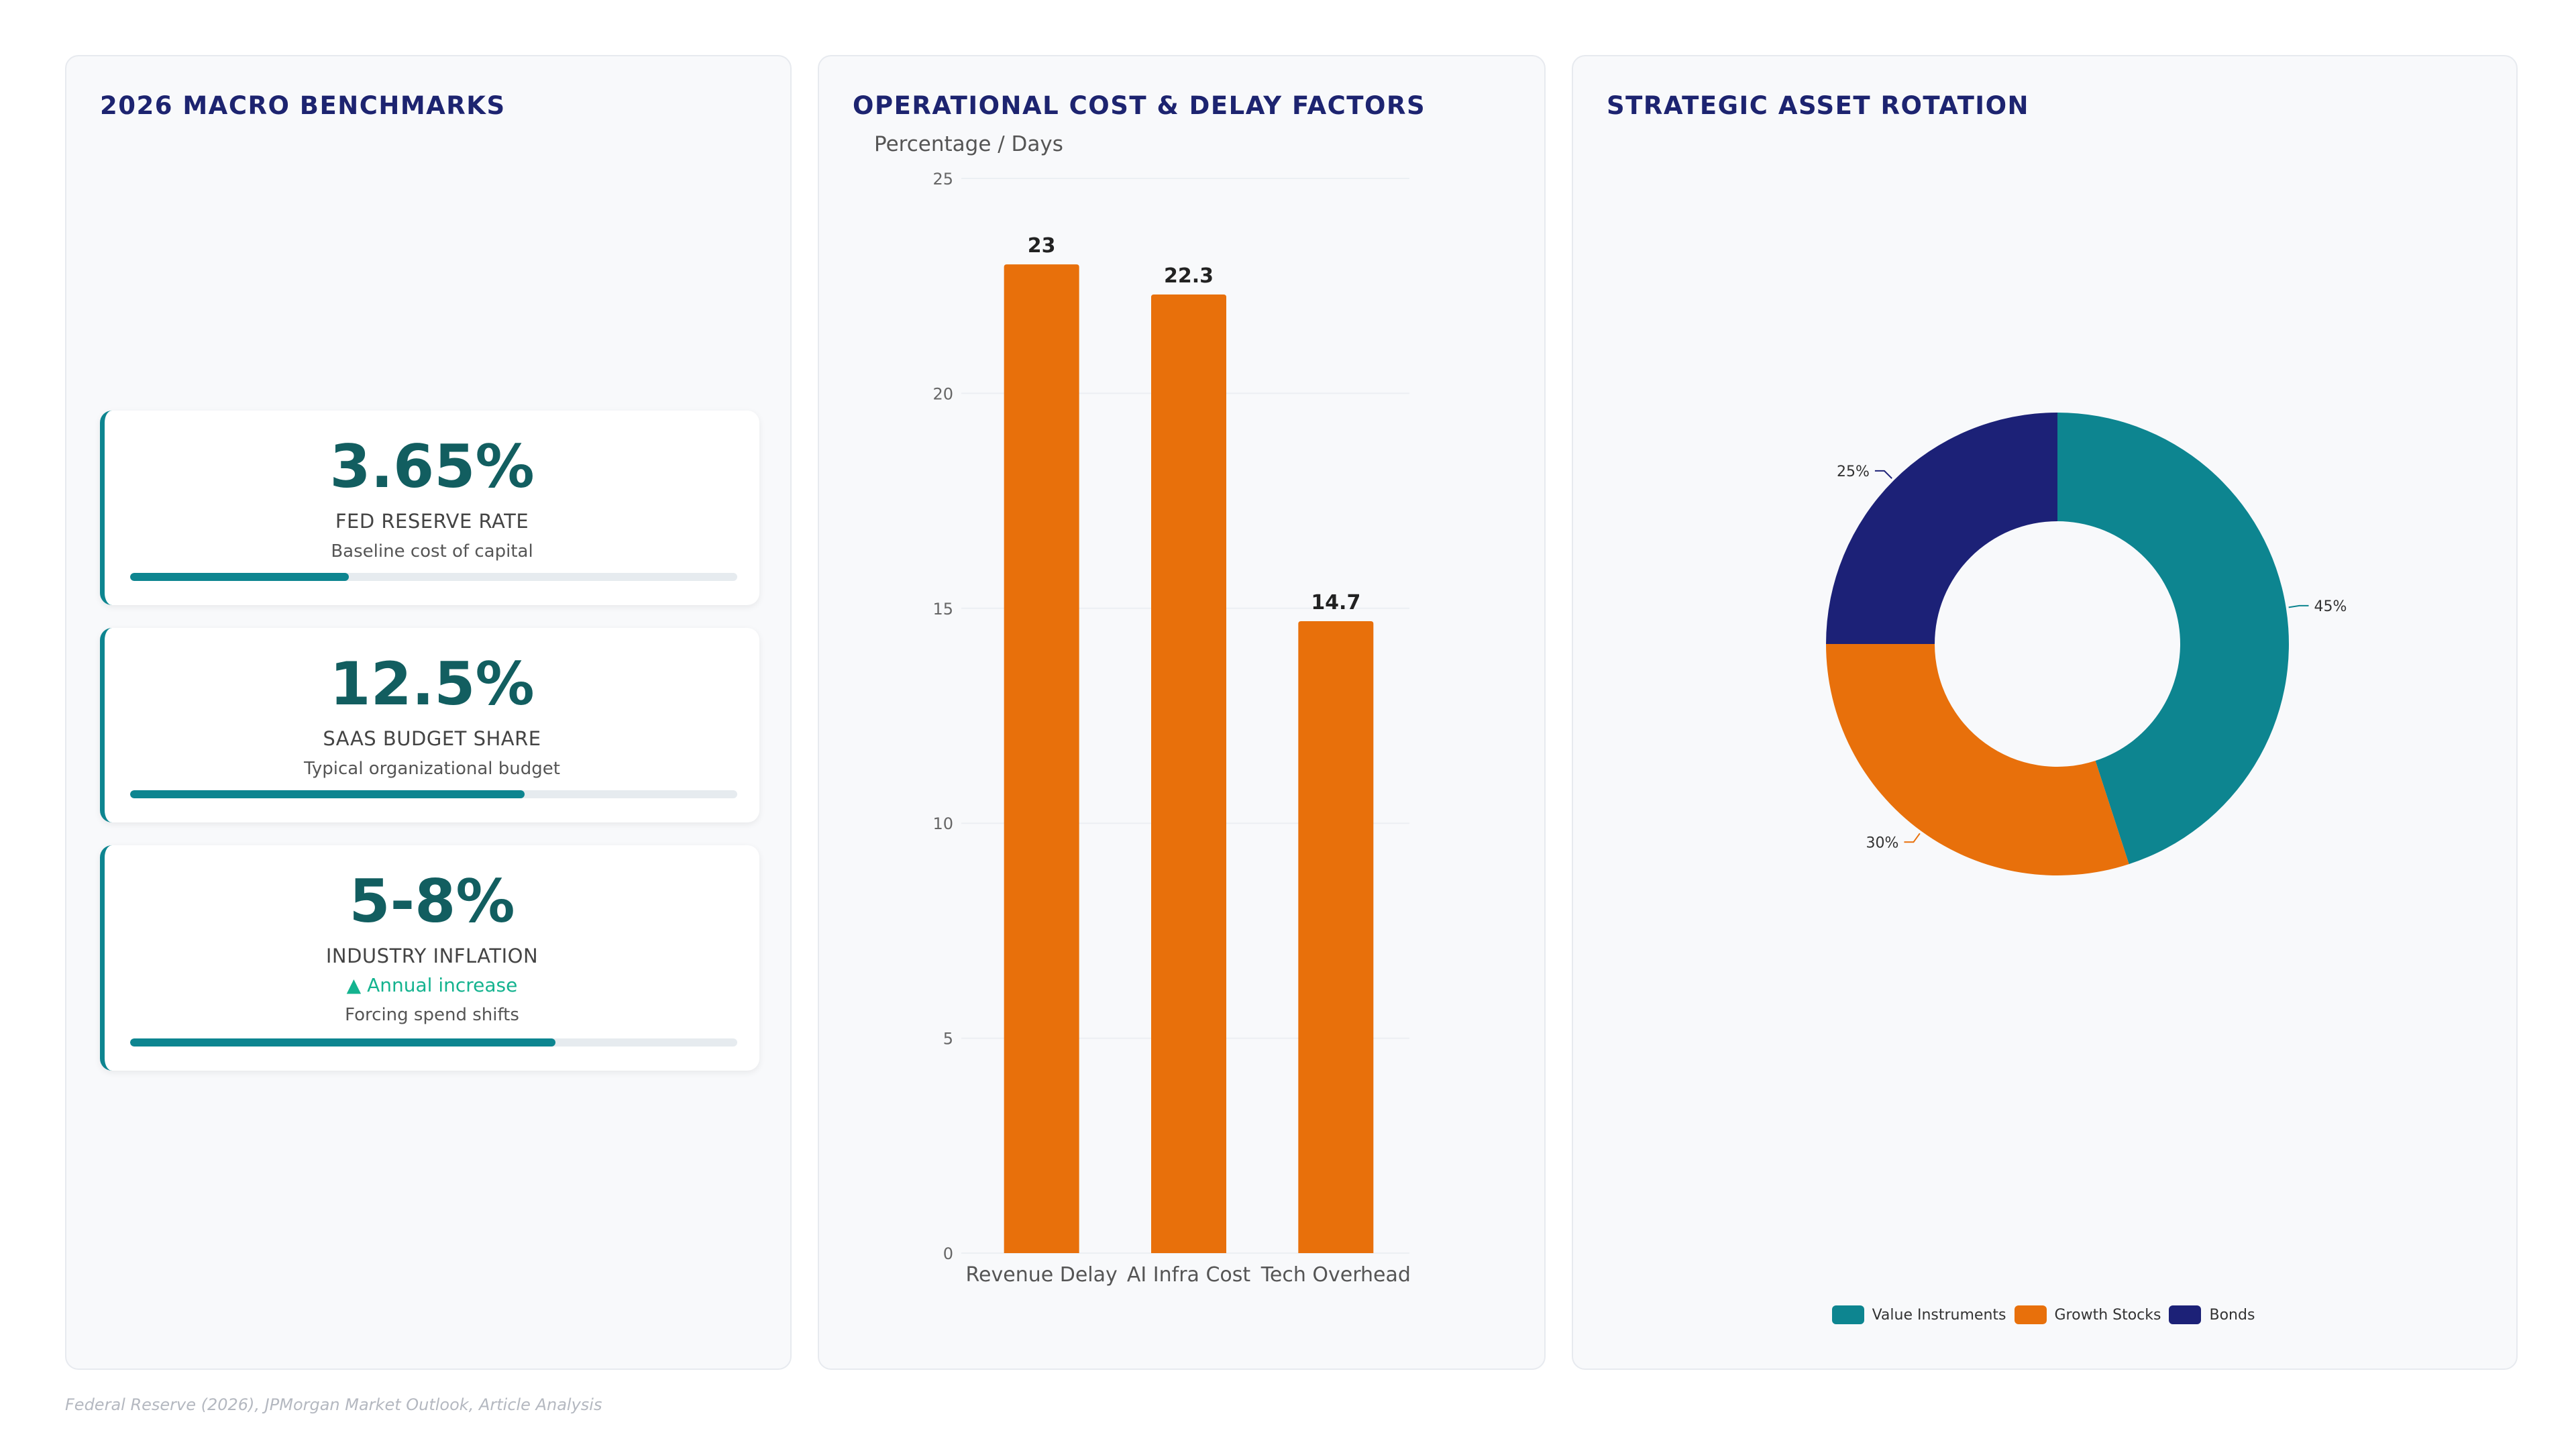 The image size is (2576, 1449). What do you see at coordinates (2232, 1315) in the screenshot?
I see `legend-label: Bonds` at bounding box center [2232, 1315].